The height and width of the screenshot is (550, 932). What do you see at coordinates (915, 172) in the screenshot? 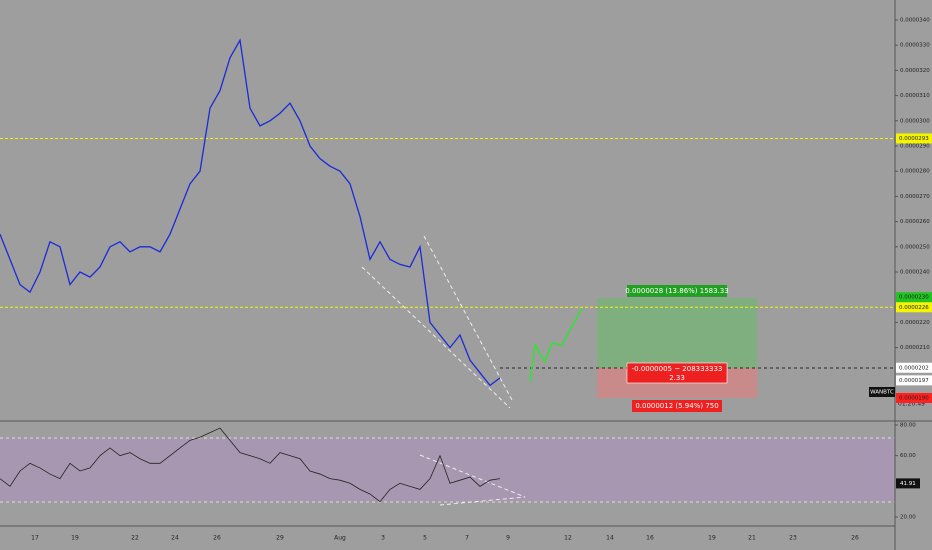
I see `price-tick-label: 0.0000280` at bounding box center [915, 172].